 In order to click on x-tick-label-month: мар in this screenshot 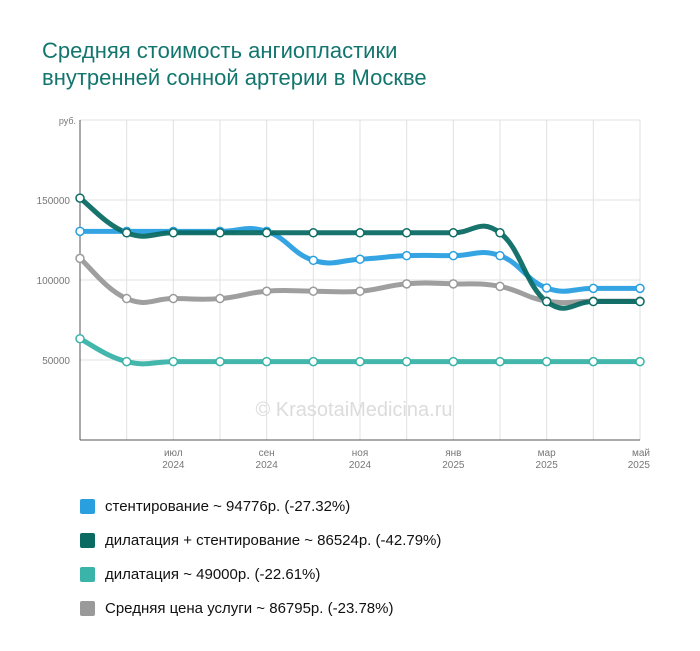, I will do `click(547, 453)`.